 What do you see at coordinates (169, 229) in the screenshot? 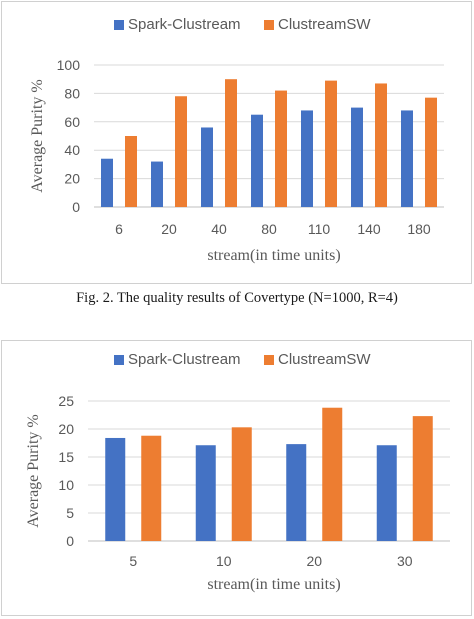
I see `chart1-x-tick-label: 20` at bounding box center [169, 229].